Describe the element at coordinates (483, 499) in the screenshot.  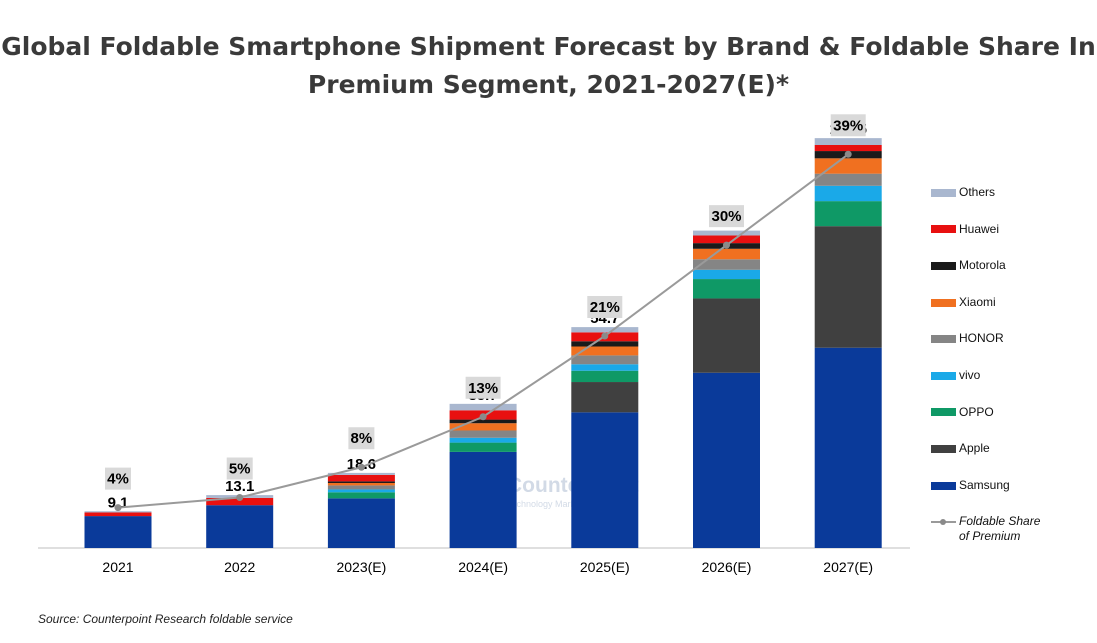
I see `bar-segment-samsung-2024-e` at that location.